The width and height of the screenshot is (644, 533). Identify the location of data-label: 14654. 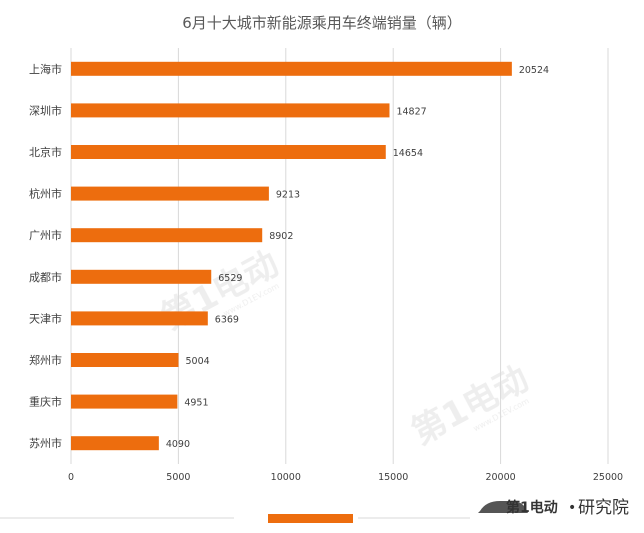
(408, 153).